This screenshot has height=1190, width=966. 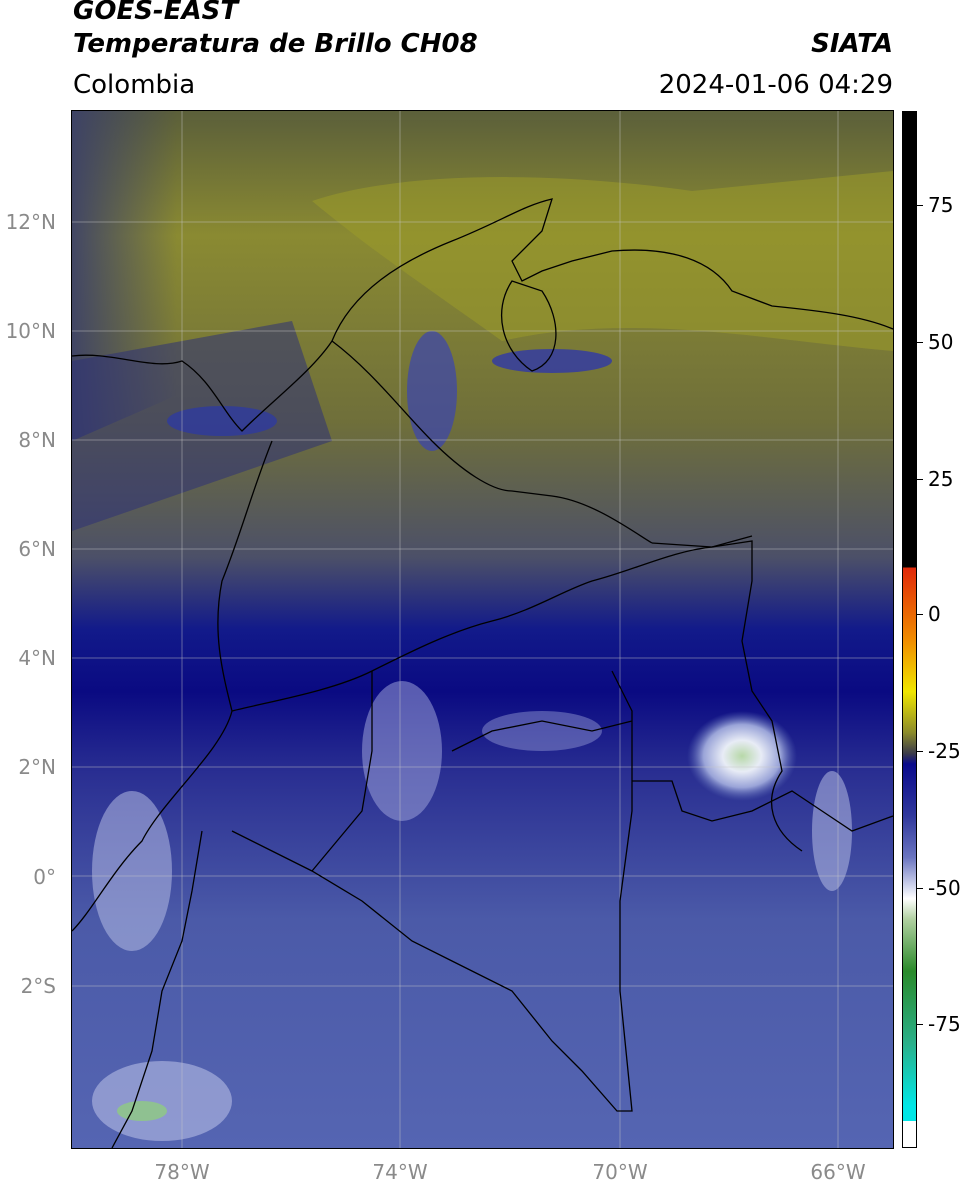 What do you see at coordinates (620, 1172) in the screenshot?
I see `lon-label: 70°W` at bounding box center [620, 1172].